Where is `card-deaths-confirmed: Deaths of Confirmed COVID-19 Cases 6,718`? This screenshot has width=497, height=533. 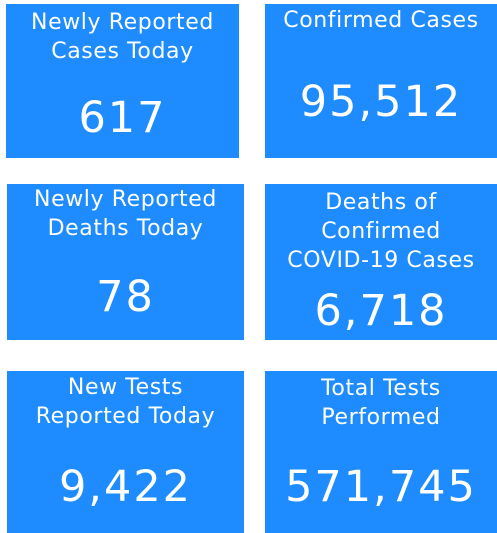
card-deaths-confirmed: Deaths of Confirmed COVID-19 Cases 6,718 is located at coordinates (381, 262).